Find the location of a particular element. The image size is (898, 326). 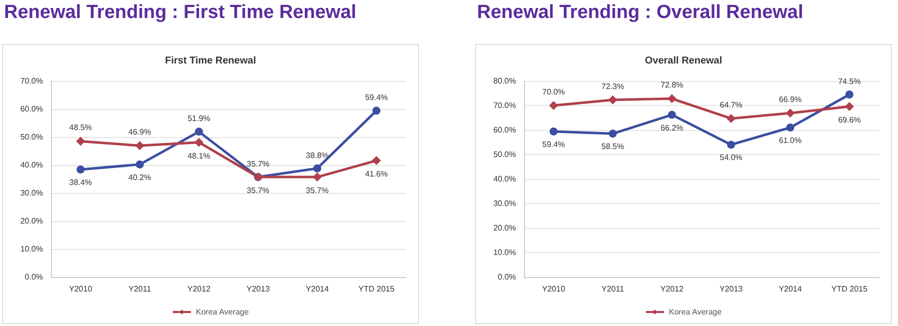

data-label: 38.8% is located at coordinates (317, 155).